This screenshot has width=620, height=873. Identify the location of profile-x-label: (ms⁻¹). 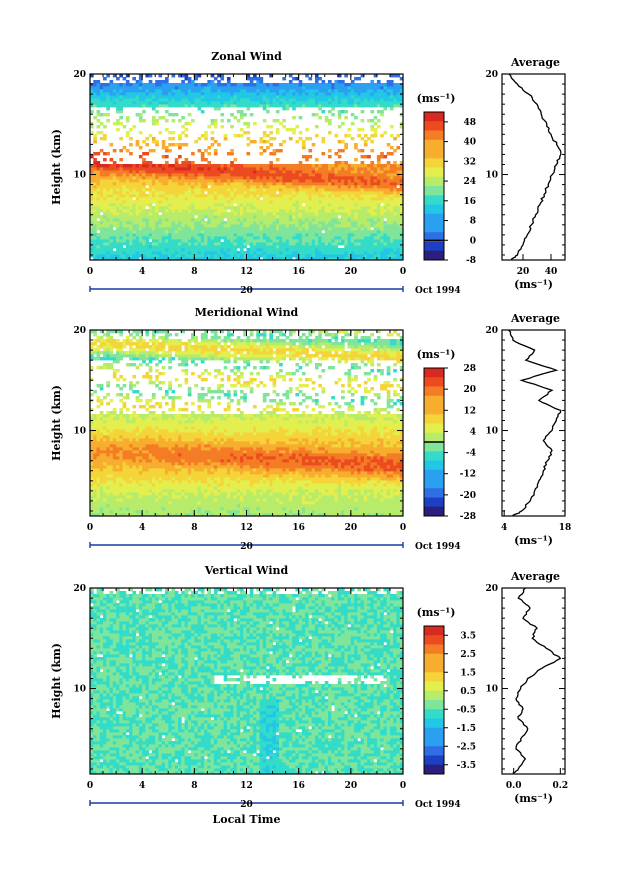
(533, 284).